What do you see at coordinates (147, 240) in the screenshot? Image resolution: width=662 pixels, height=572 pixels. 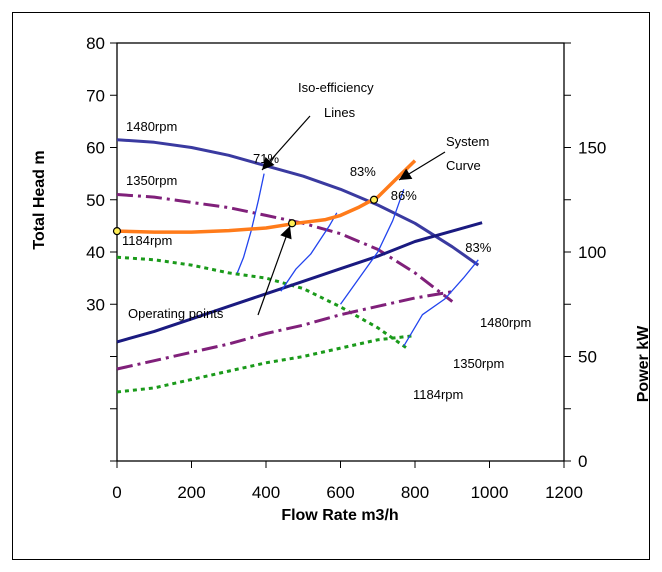 I see `head-label-1184rpm: 1184rpm` at bounding box center [147, 240].